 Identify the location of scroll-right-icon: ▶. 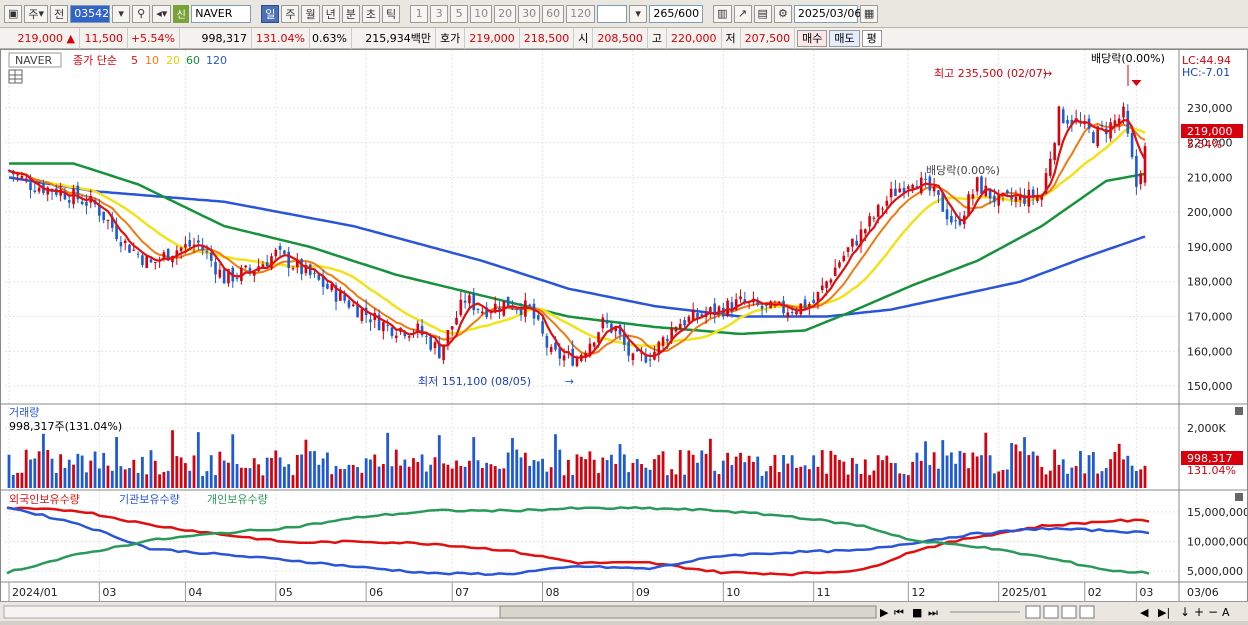
(884, 612).